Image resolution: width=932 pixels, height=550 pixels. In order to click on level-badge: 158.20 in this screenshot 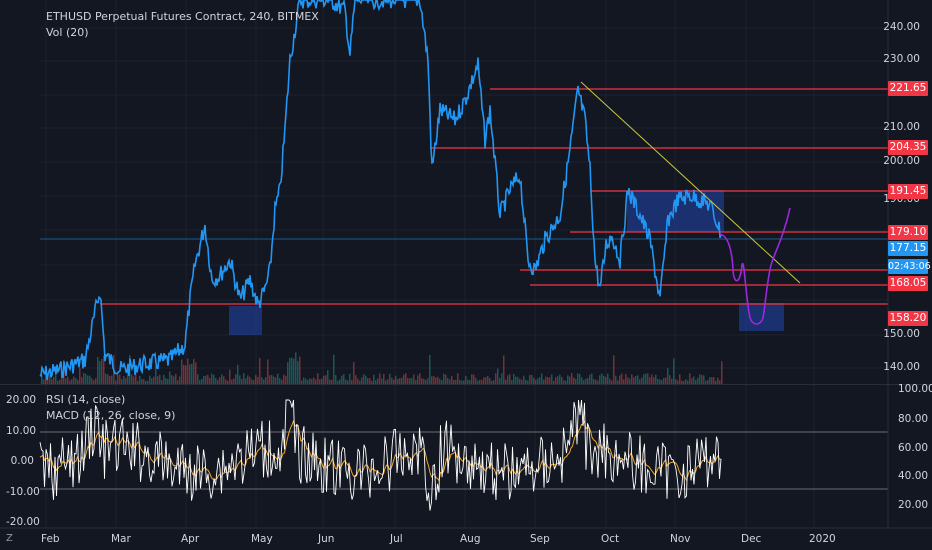, I will do `click(908, 318)`.